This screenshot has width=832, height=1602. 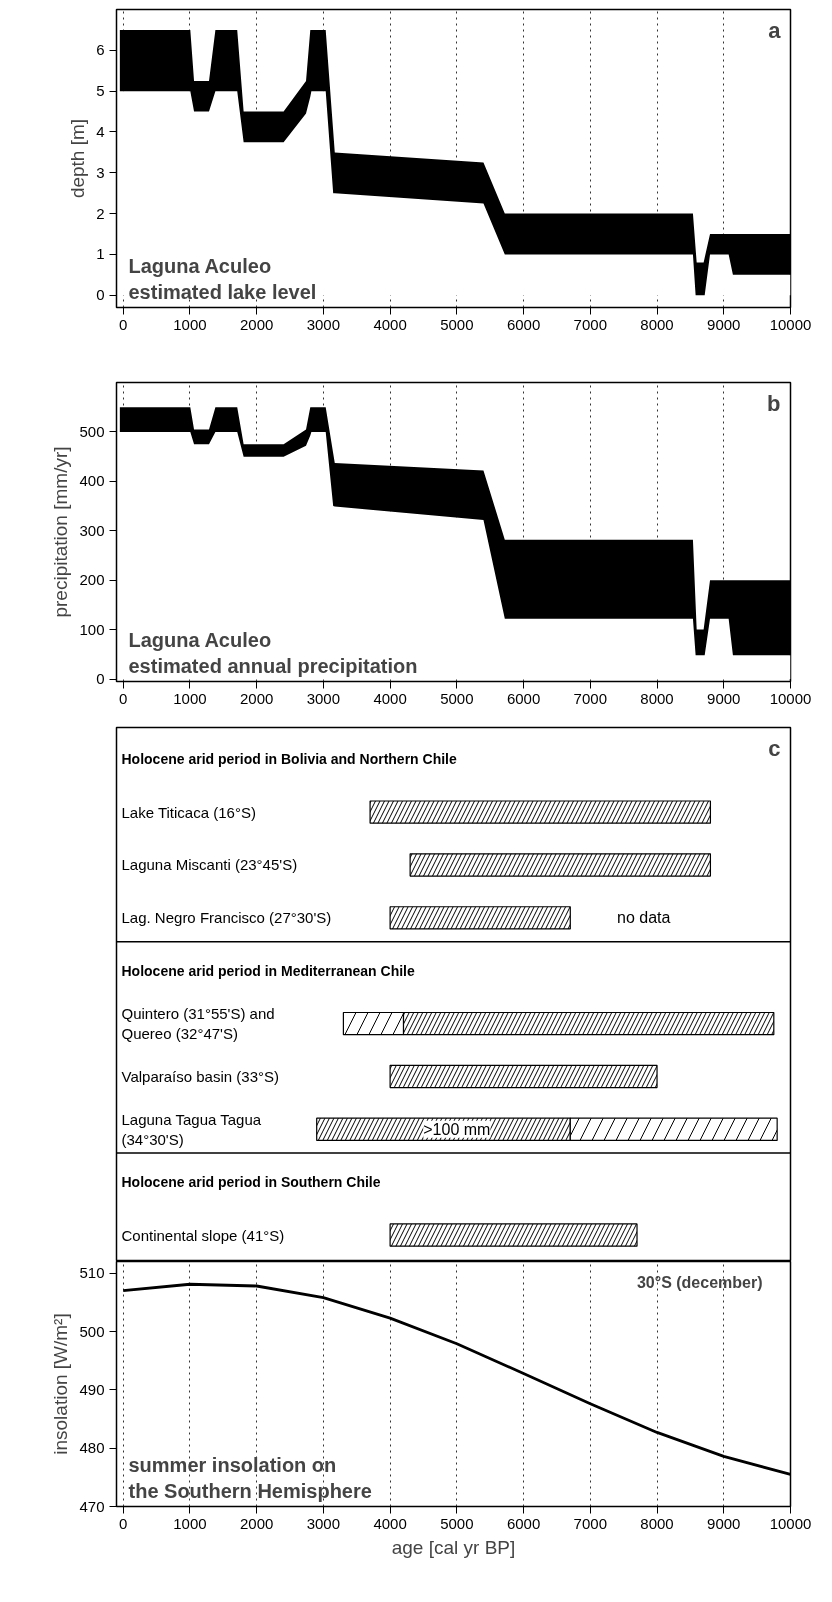 What do you see at coordinates (78, 158) in the screenshot?
I see `y-axis-title: depth [m]` at bounding box center [78, 158].